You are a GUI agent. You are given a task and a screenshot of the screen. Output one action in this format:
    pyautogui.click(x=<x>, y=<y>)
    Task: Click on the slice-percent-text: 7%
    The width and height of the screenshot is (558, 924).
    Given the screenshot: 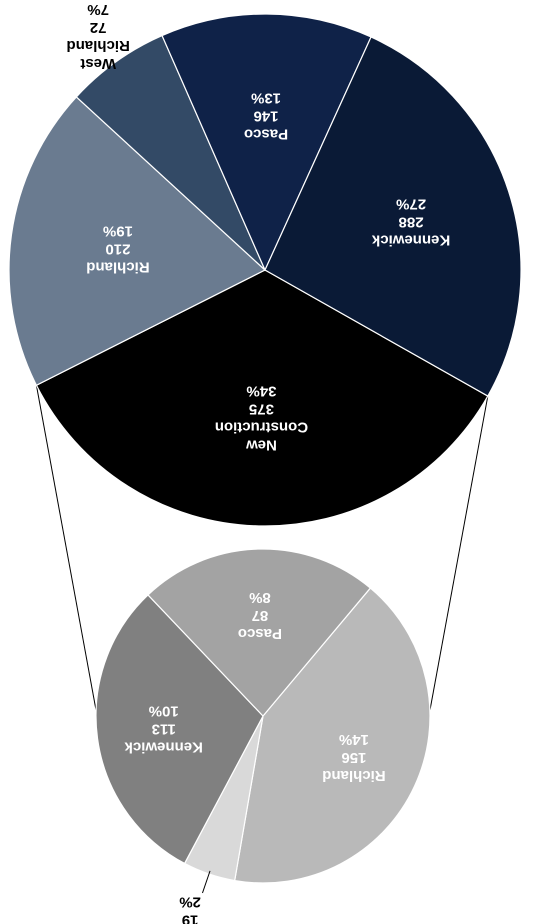 What is the action you would take?
    pyautogui.click(x=98, y=9)
    